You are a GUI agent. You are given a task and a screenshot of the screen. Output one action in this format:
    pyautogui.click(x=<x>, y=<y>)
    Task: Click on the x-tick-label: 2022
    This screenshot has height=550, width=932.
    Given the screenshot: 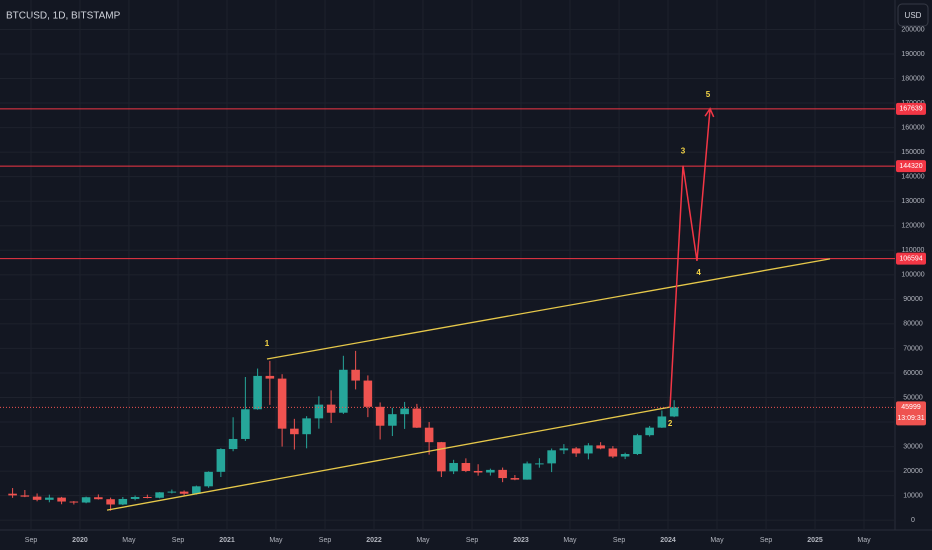 What is the action you would take?
    pyautogui.click(x=374, y=540)
    